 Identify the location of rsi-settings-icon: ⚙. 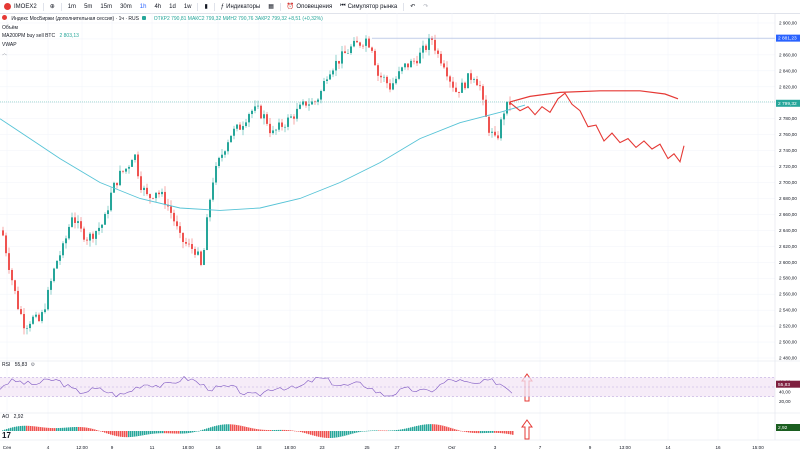
(33, 365).